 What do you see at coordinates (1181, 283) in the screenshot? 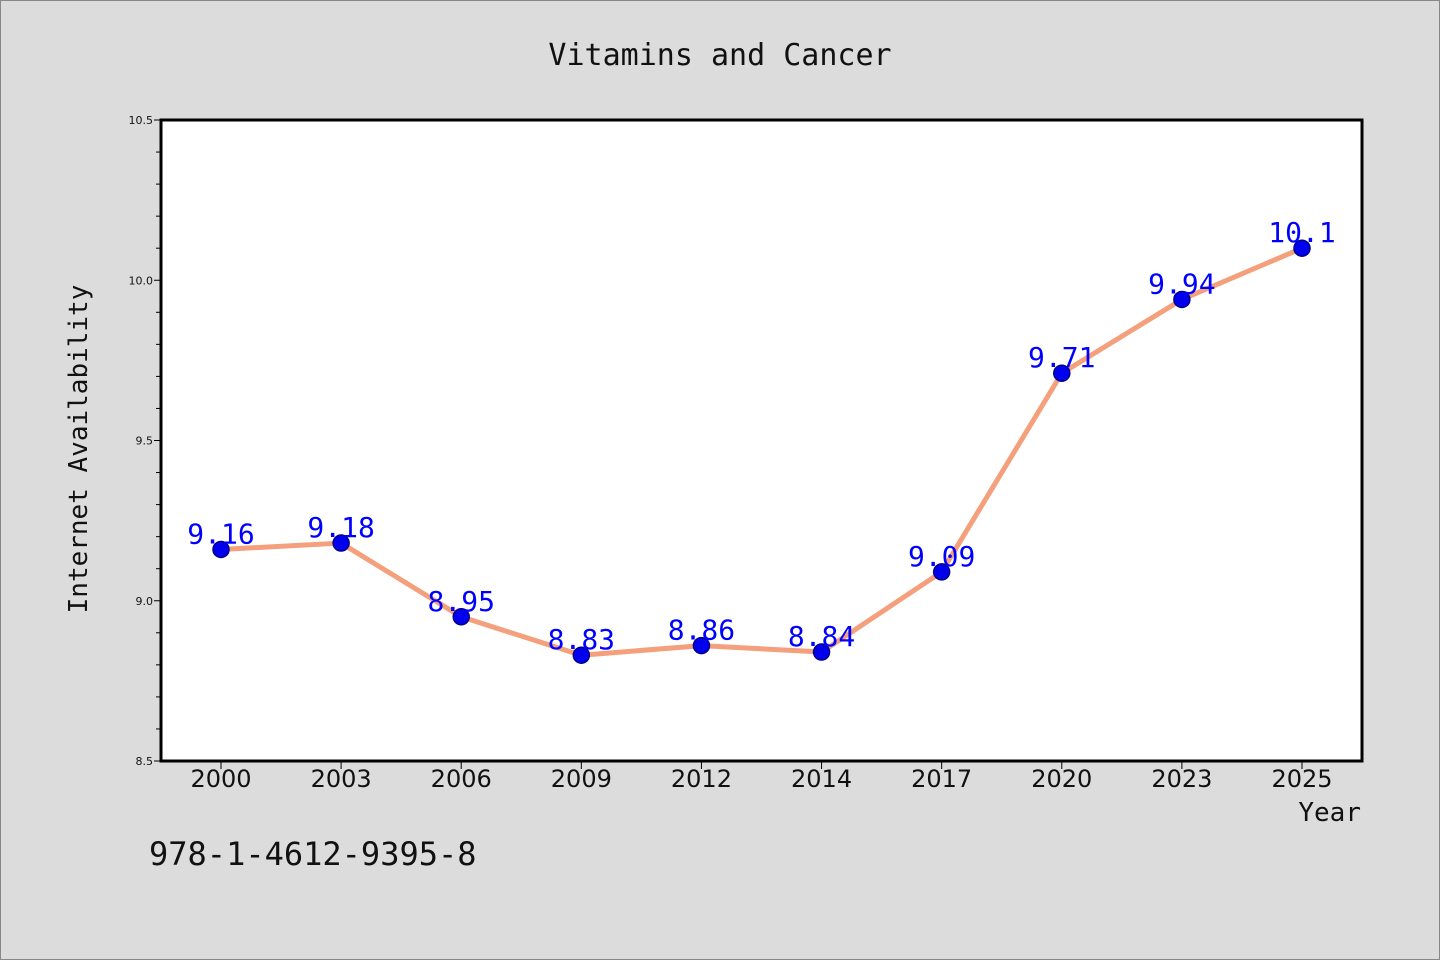
I see `data-label: 9.94` at bounding box center [1181, 283].